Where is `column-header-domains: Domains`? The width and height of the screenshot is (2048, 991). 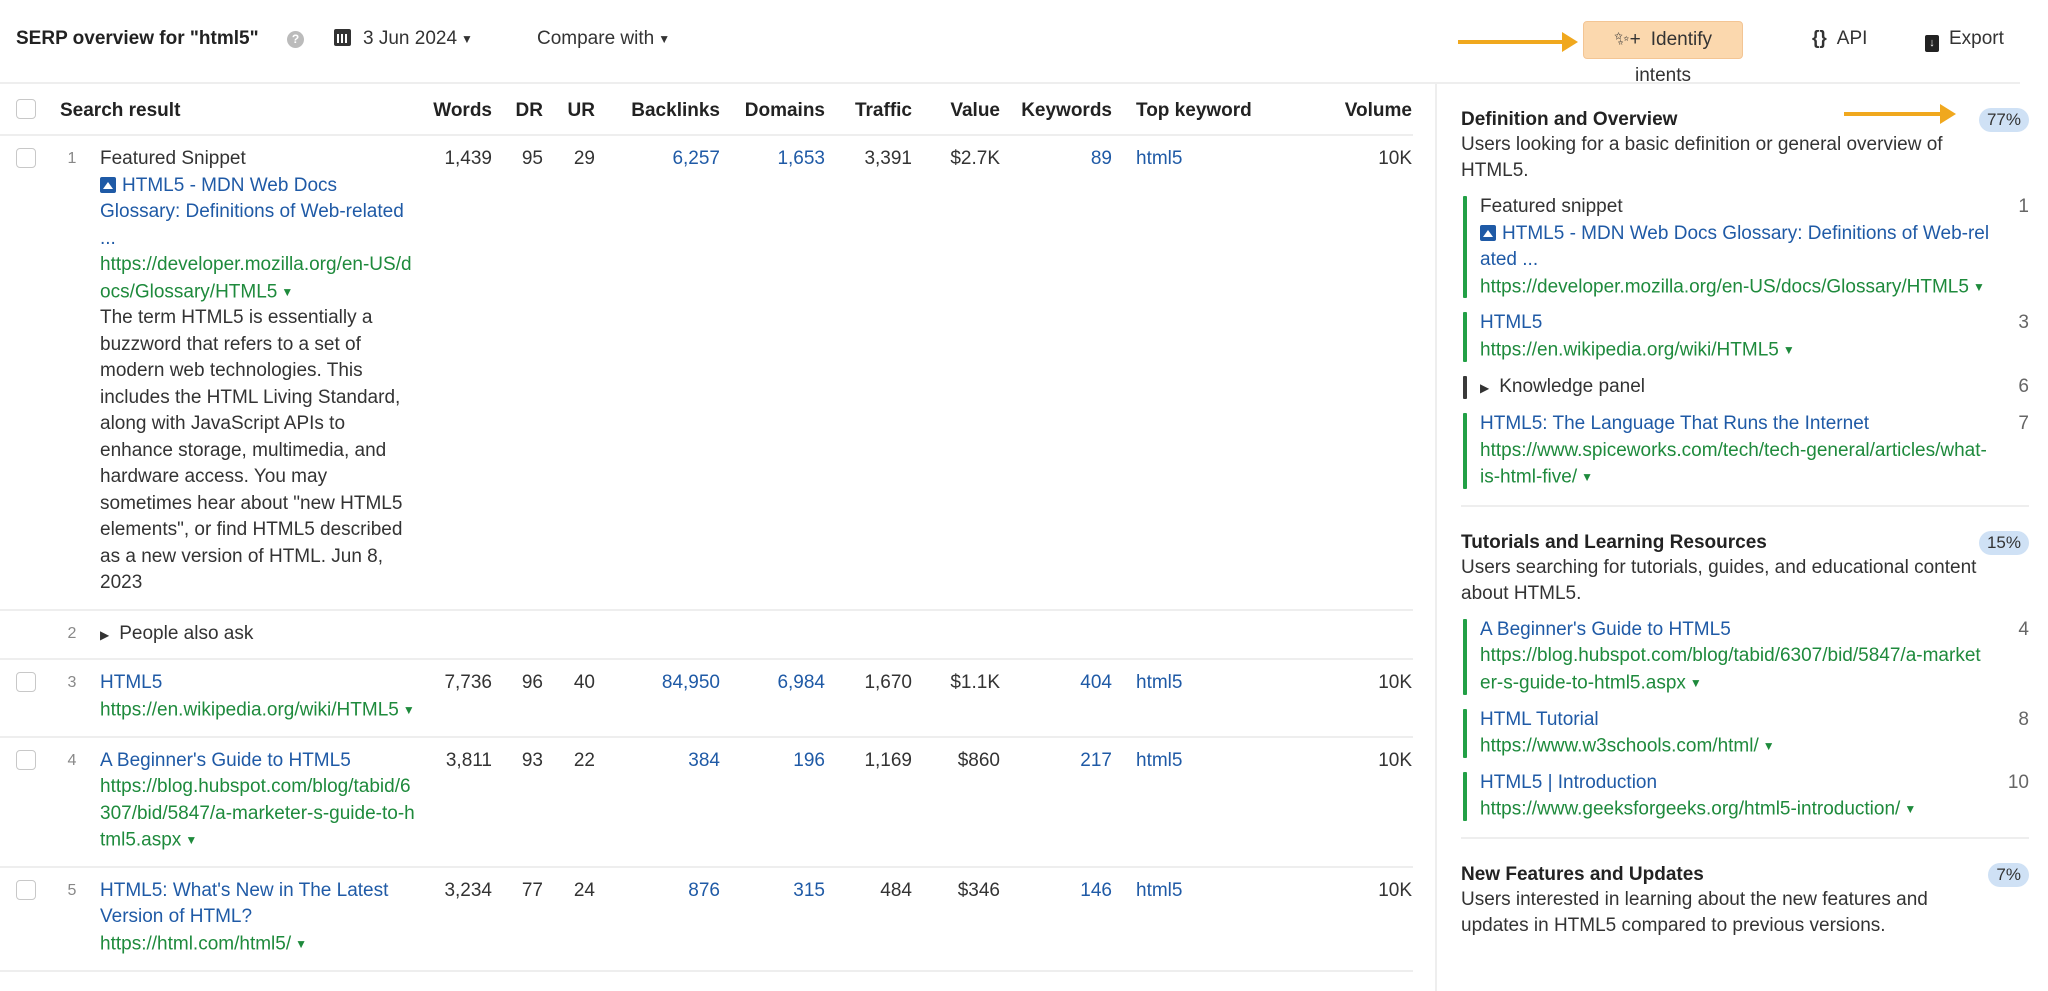
column-header-domains: Domains is located at coordinates (784, 110).